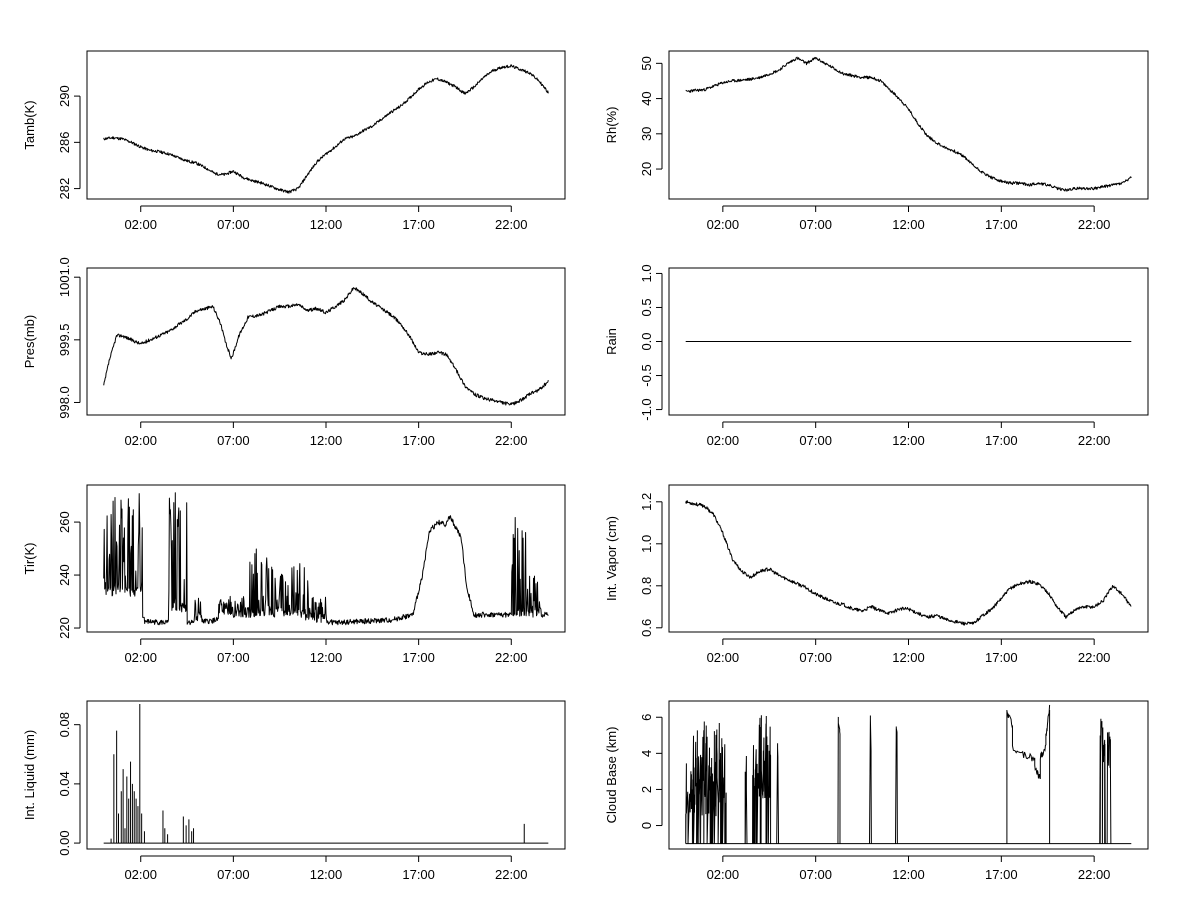 Image resolution: width=1200 pixels, height=900 pixels. Describe the element at coordinates (29, 558) in the screenshot. I see `y-axis-label: Tir(K)` at that location.